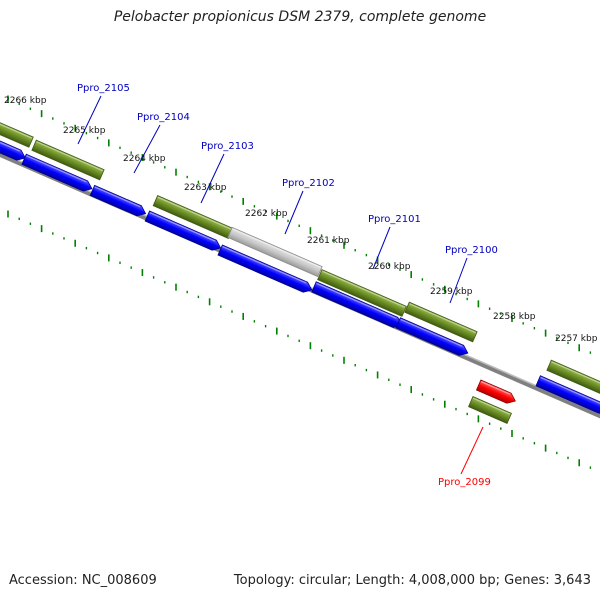 The height and width of the screenshot is (600, 600). What do you see at coordinates (103, 88) in the screenshot?
I see `gene-label-ppro_2105: Ppro_2105` at bounding box center [103, 88].